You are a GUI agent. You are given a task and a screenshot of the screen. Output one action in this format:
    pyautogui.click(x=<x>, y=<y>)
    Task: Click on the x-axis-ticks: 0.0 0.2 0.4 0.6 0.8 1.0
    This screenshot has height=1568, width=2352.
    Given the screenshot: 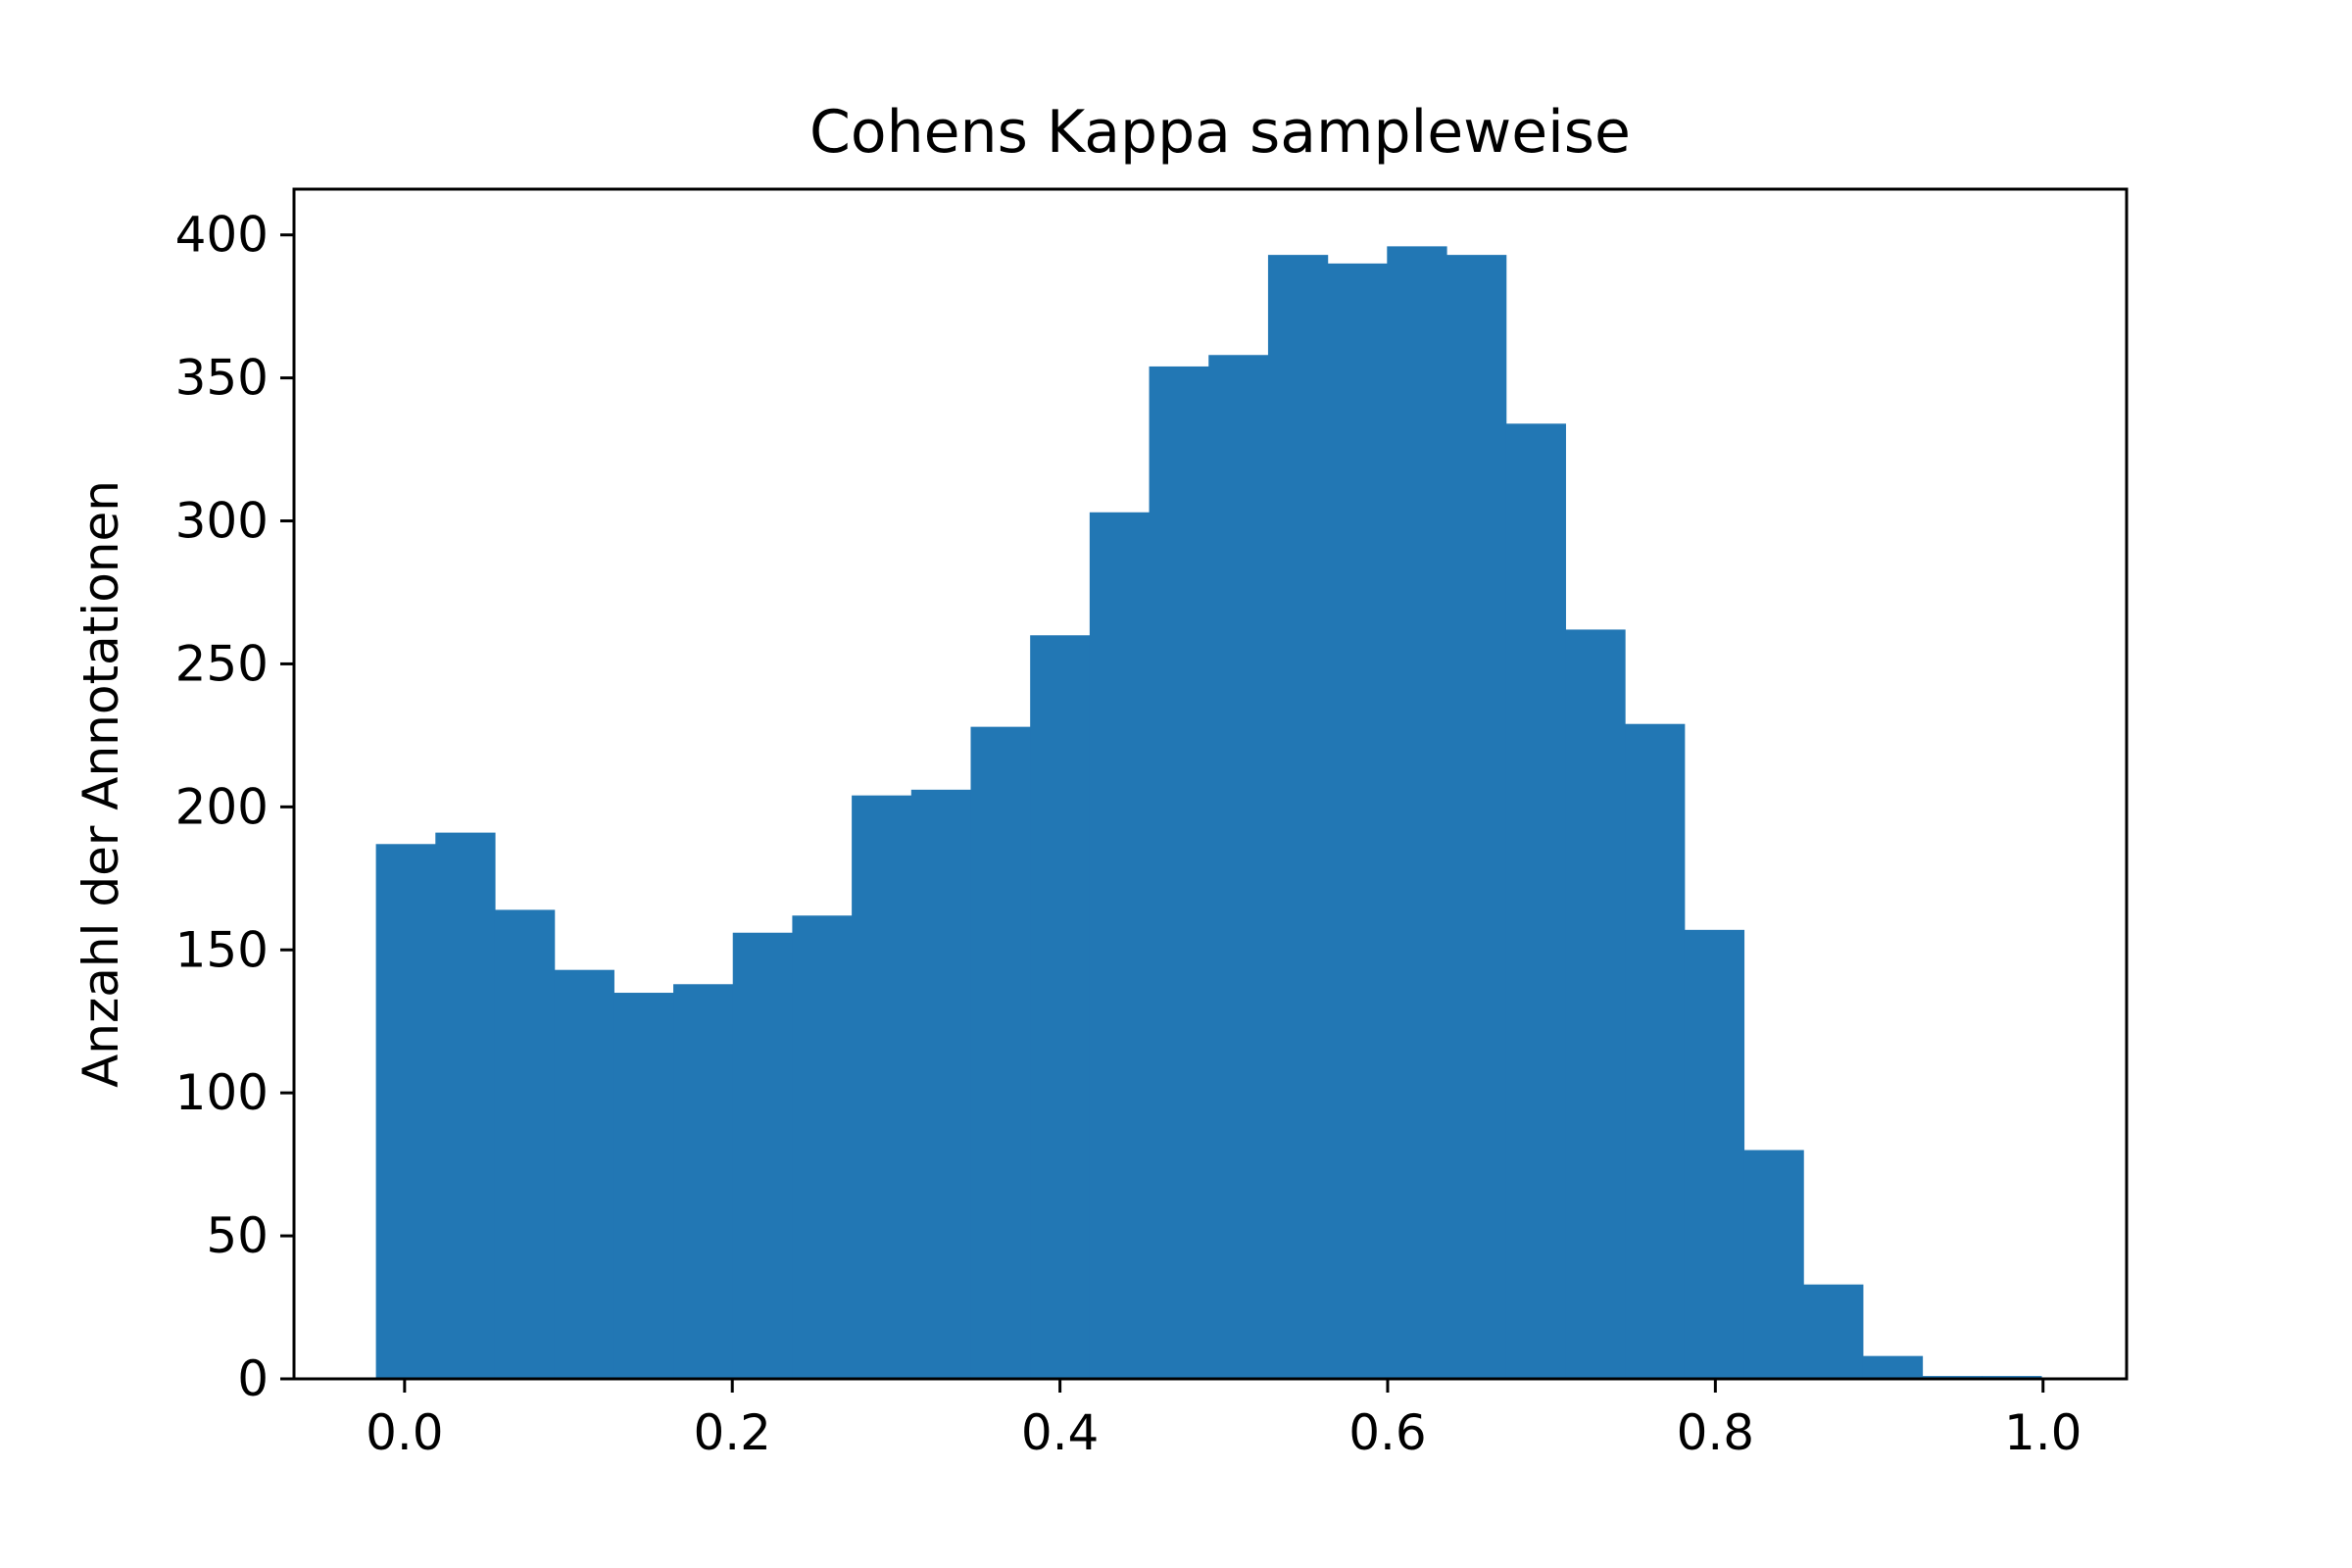 What is the action you would take?
    pyautogui.click(x=1224, y=1420)
    